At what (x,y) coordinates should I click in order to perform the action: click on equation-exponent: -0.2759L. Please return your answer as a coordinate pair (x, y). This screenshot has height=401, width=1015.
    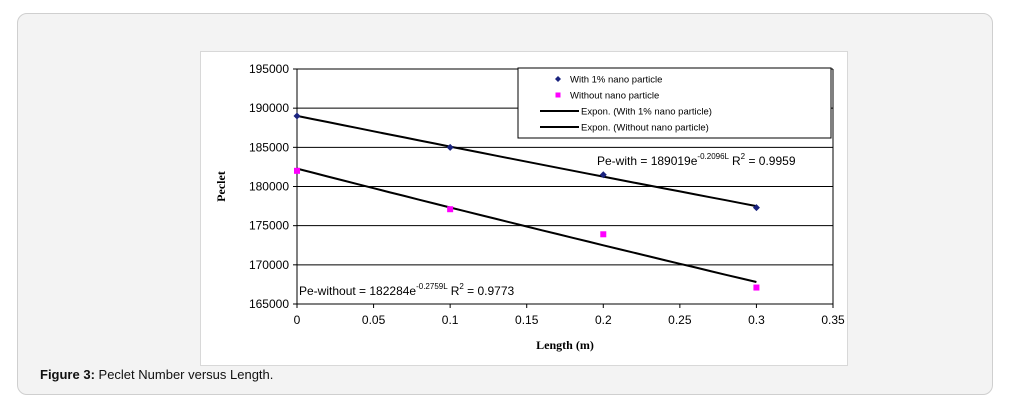
    Looking at the image, I should click on (432, 286).